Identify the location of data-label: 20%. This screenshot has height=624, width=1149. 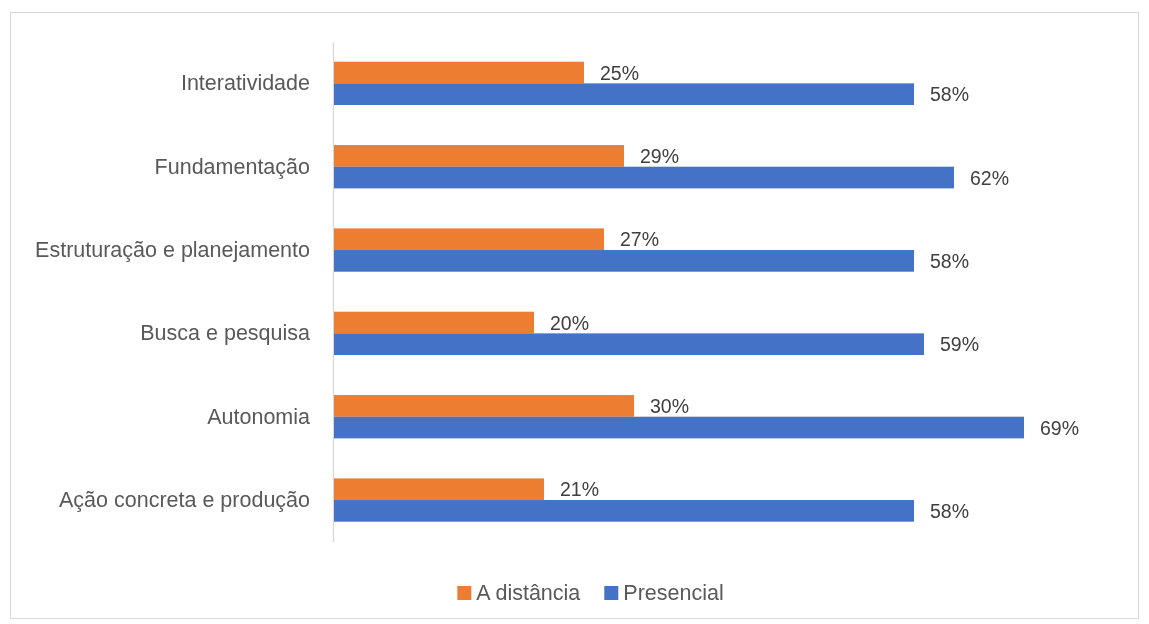
(570, 322).